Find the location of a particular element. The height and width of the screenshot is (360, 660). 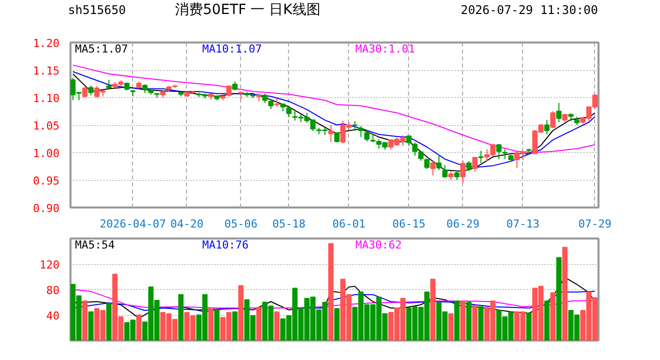

x-tick-label: 06-01 is located at coordinates (349, 224).